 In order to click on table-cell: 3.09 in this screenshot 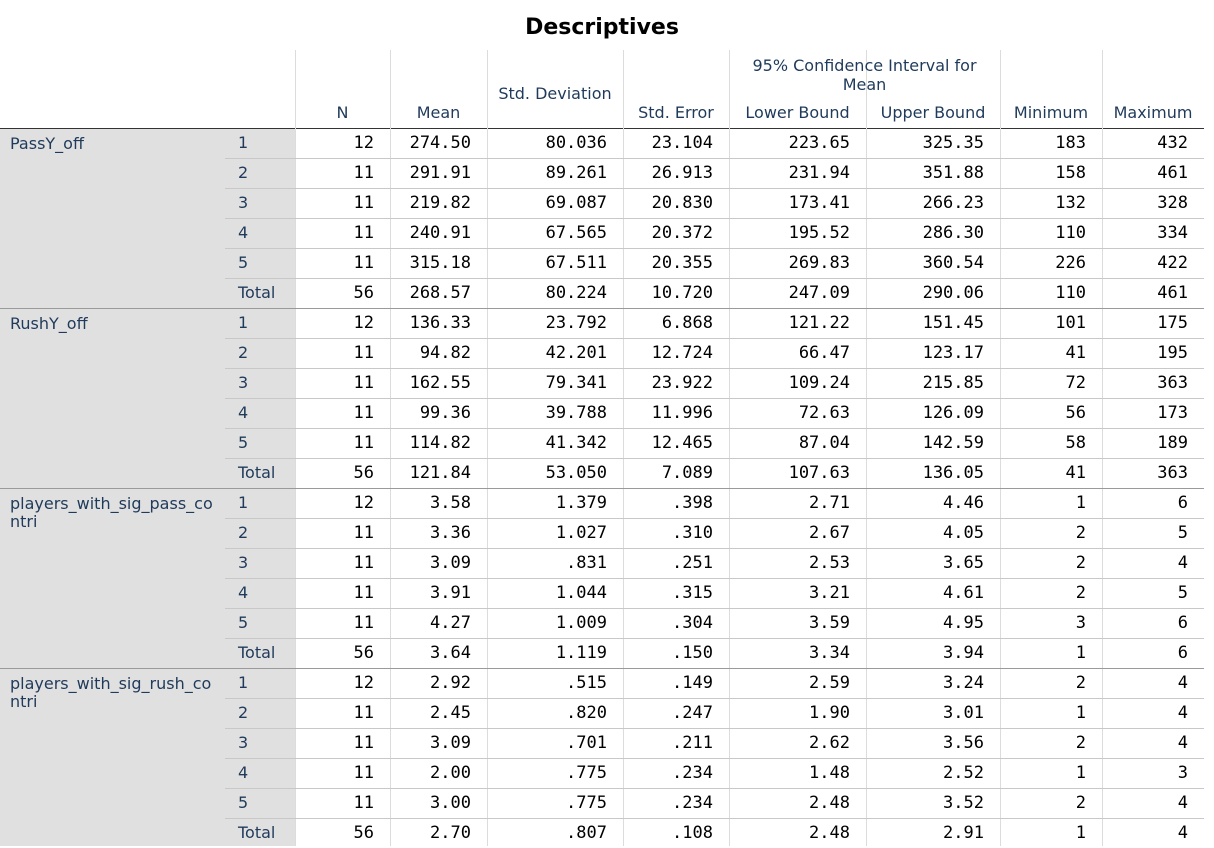, I will do `click(450, 743)`.